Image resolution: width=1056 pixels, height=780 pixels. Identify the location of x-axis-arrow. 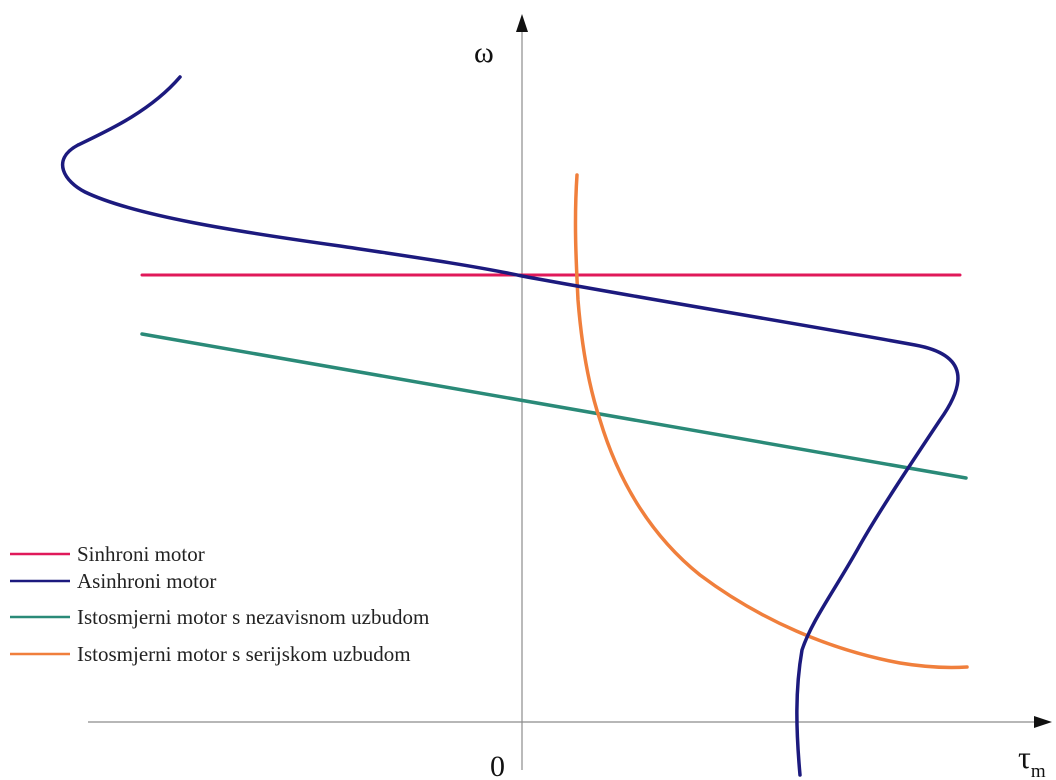
(1043, 722).